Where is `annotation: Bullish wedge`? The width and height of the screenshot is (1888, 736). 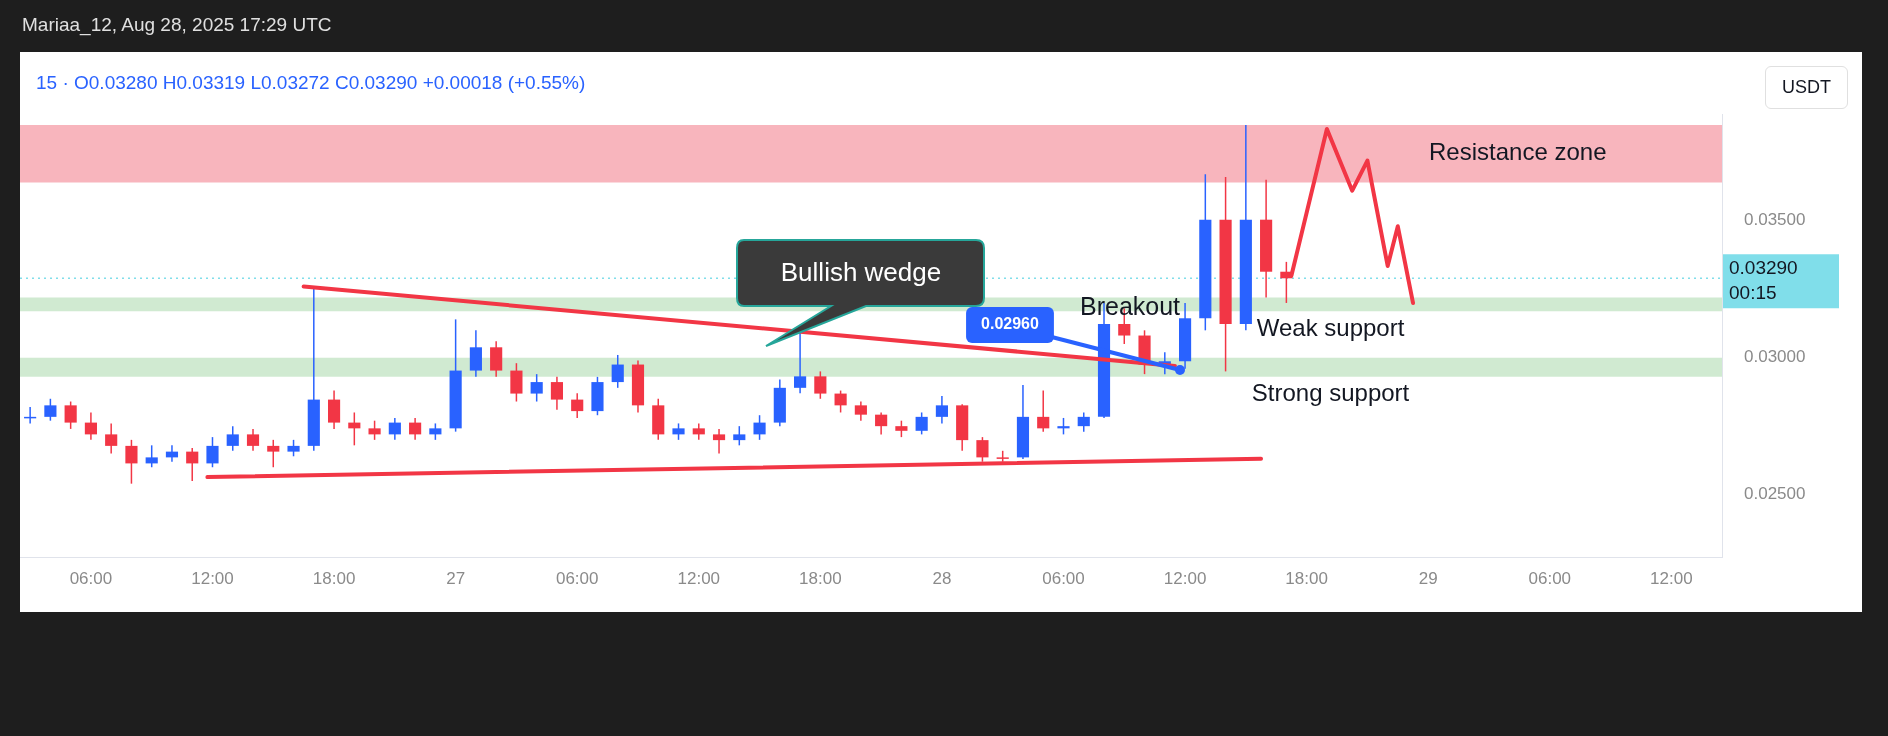 annotation: Bullish wedge is located at coordinates (861, 272).